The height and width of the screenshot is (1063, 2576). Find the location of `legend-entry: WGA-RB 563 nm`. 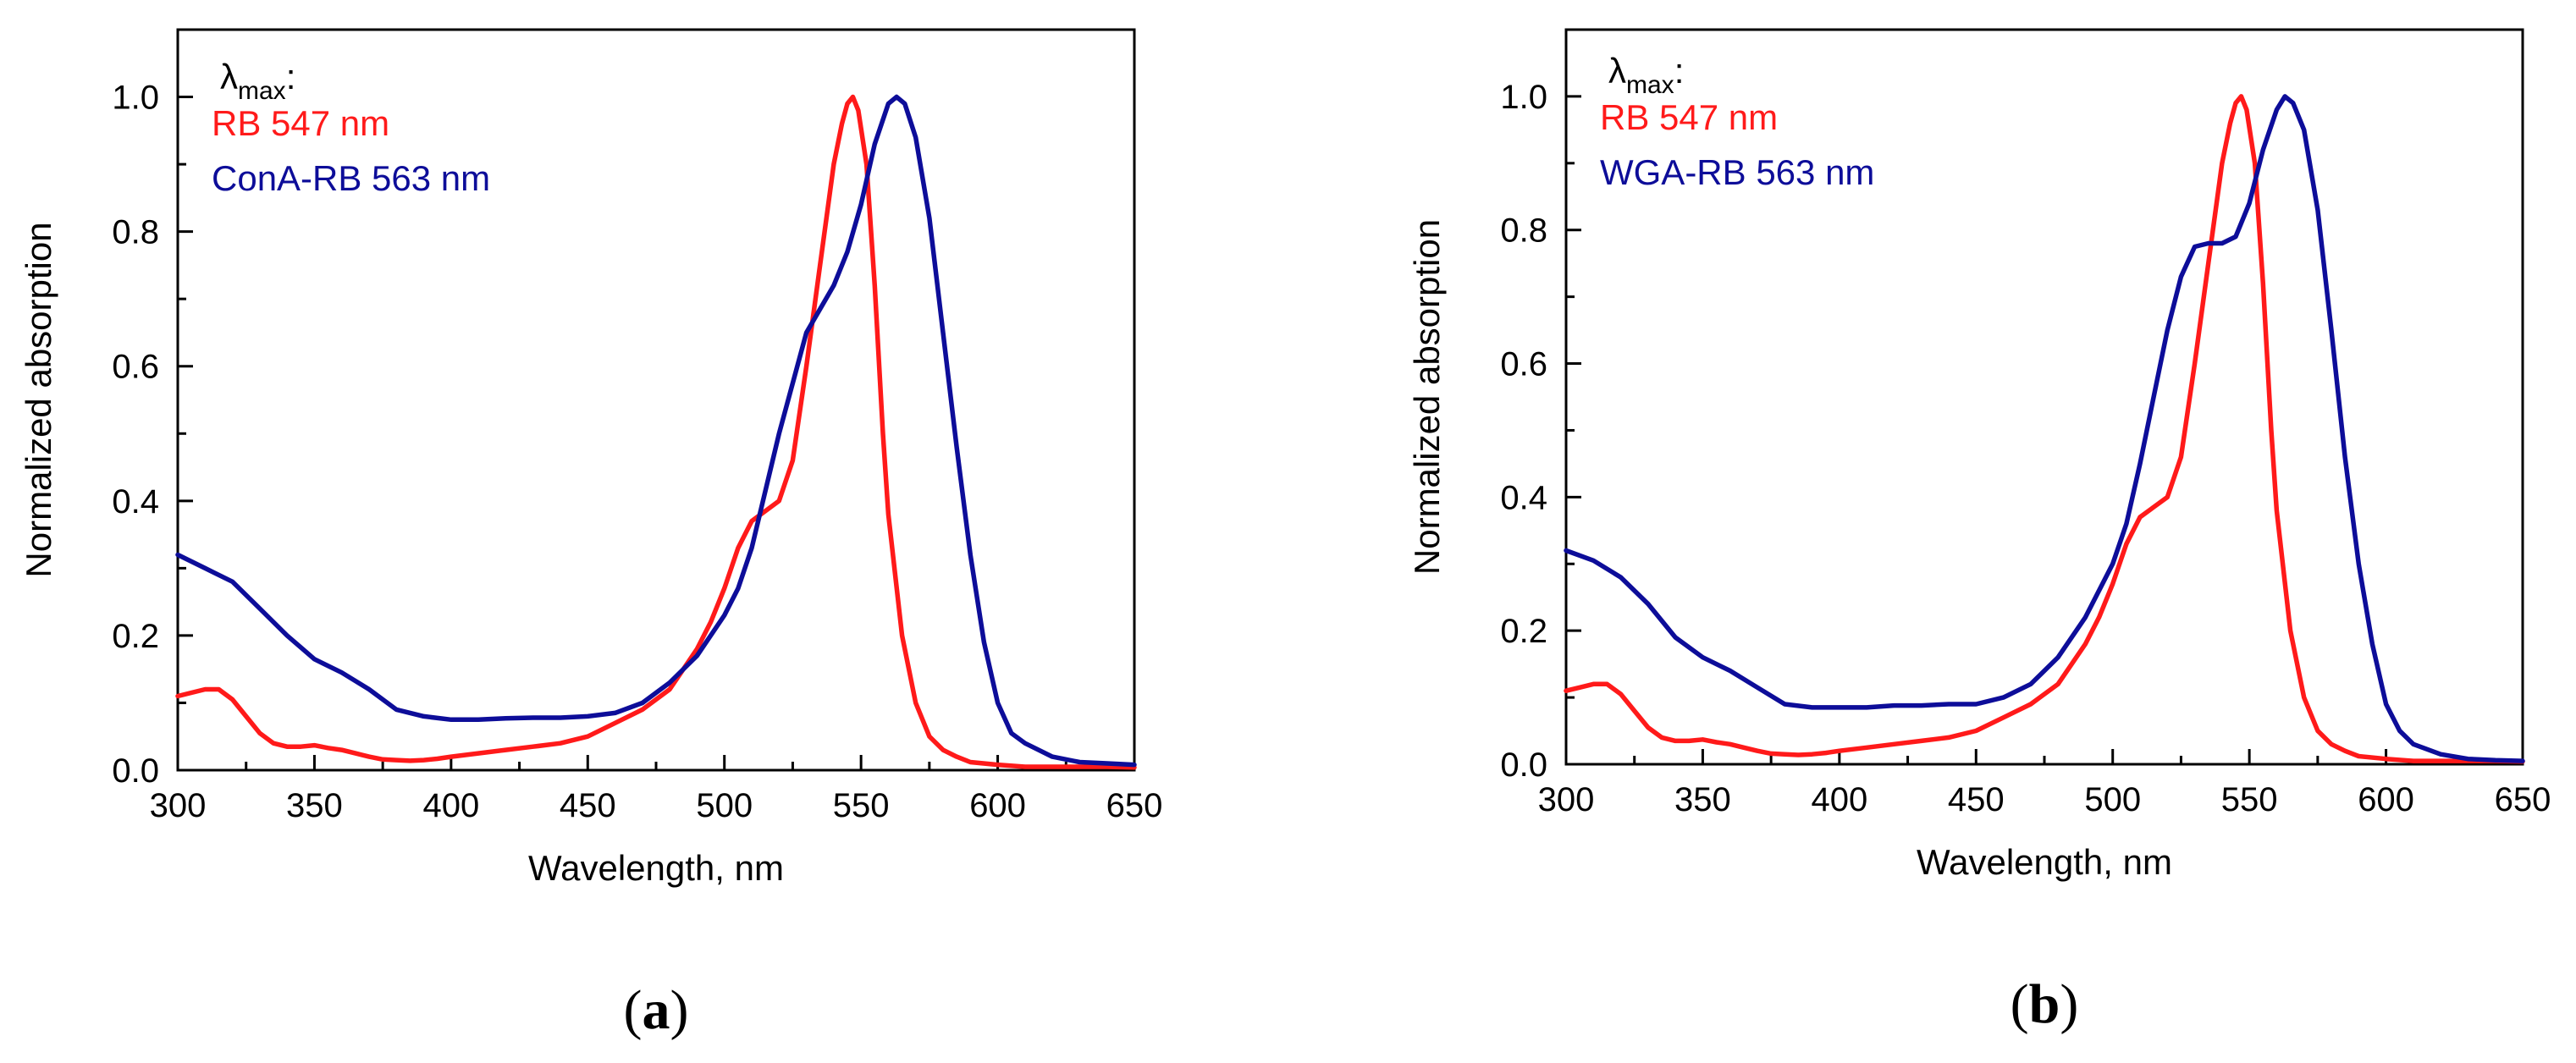

legend-entry: WGA-RB 563 nm is located at coordinates (1737, 172).